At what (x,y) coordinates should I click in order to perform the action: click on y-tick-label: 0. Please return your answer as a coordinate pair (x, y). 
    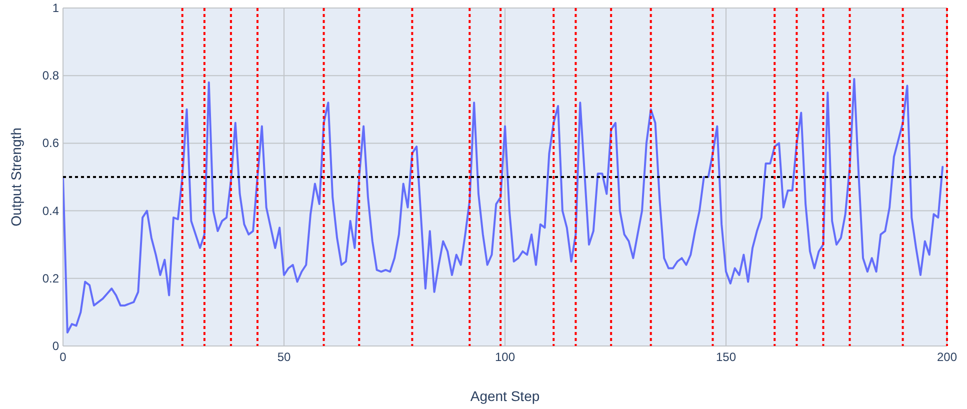
    Looking at the image, I should click on (56, 346).